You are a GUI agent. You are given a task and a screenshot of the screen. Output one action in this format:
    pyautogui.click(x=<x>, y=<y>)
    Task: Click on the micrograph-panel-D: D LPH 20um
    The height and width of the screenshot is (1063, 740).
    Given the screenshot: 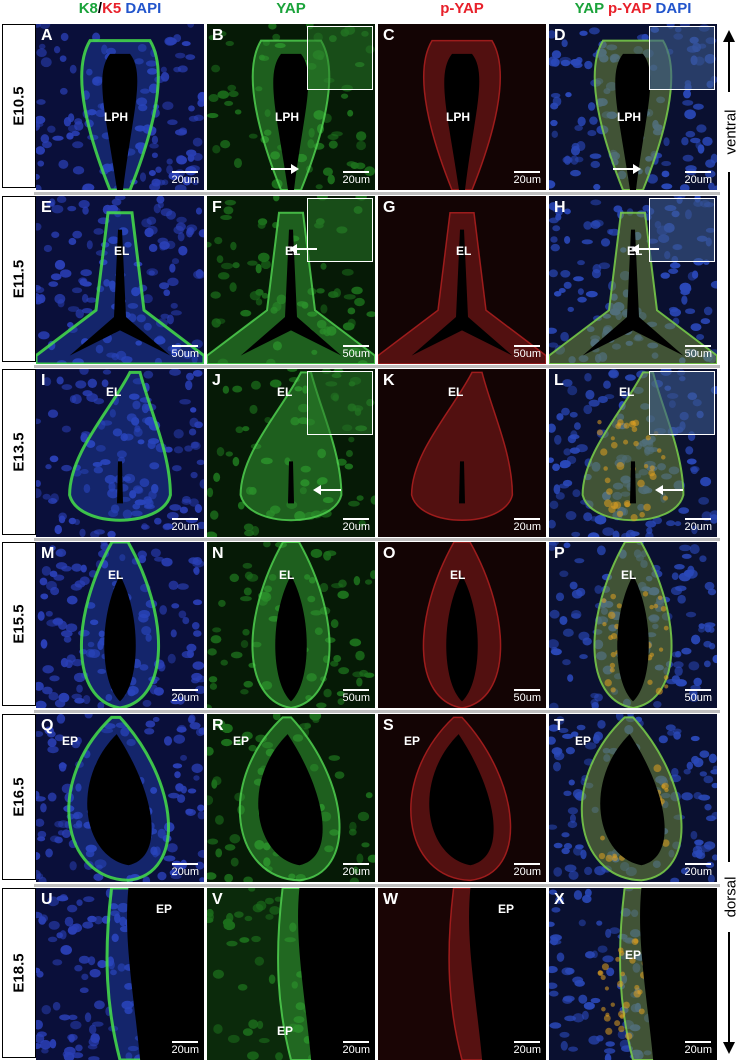 What is the action you would take?
    pyautogui.click(x=633, y=107)
    